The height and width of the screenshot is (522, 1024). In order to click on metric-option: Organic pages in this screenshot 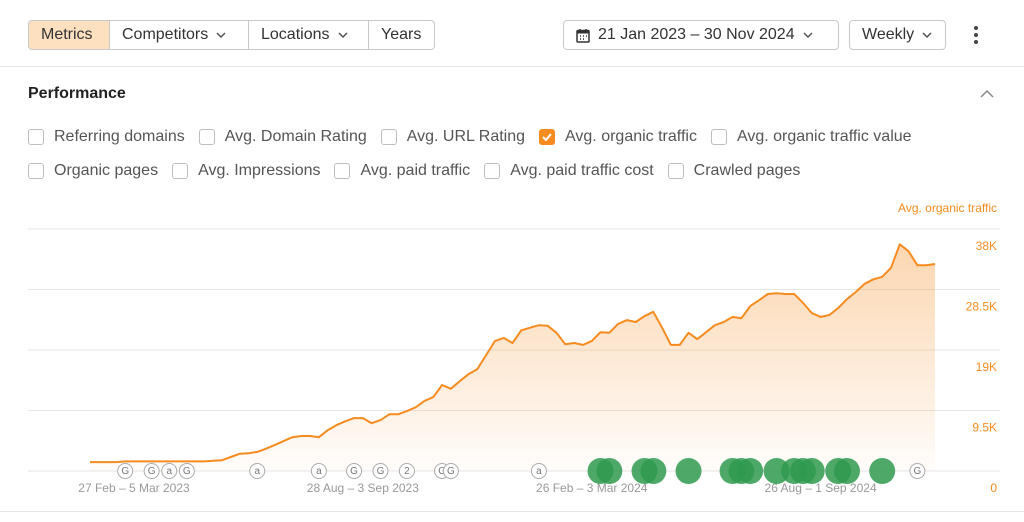, I will do `click(93, 171)`.